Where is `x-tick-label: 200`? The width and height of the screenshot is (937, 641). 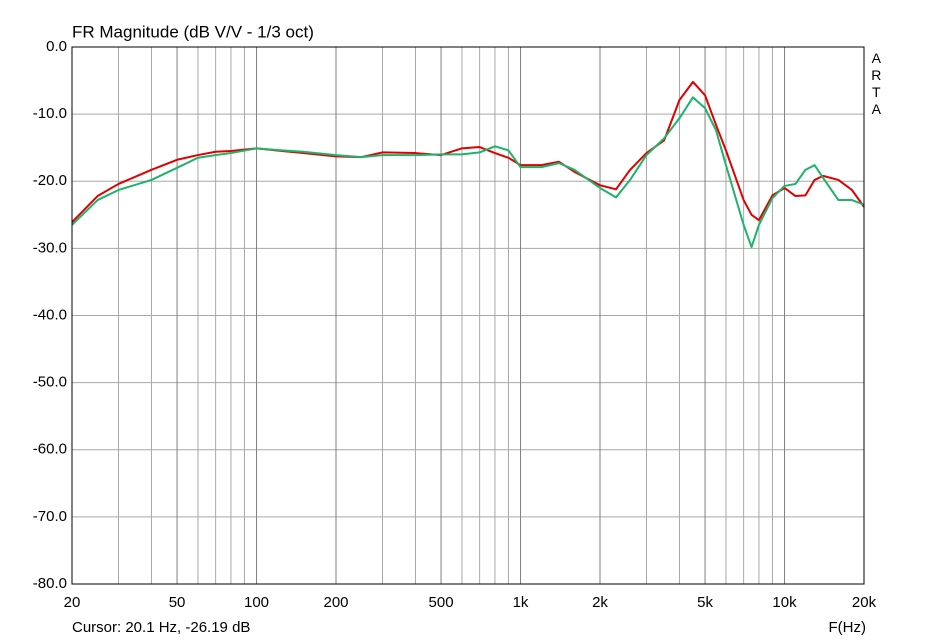 x-tick-label: 200 is located at coordinates (335, 602).